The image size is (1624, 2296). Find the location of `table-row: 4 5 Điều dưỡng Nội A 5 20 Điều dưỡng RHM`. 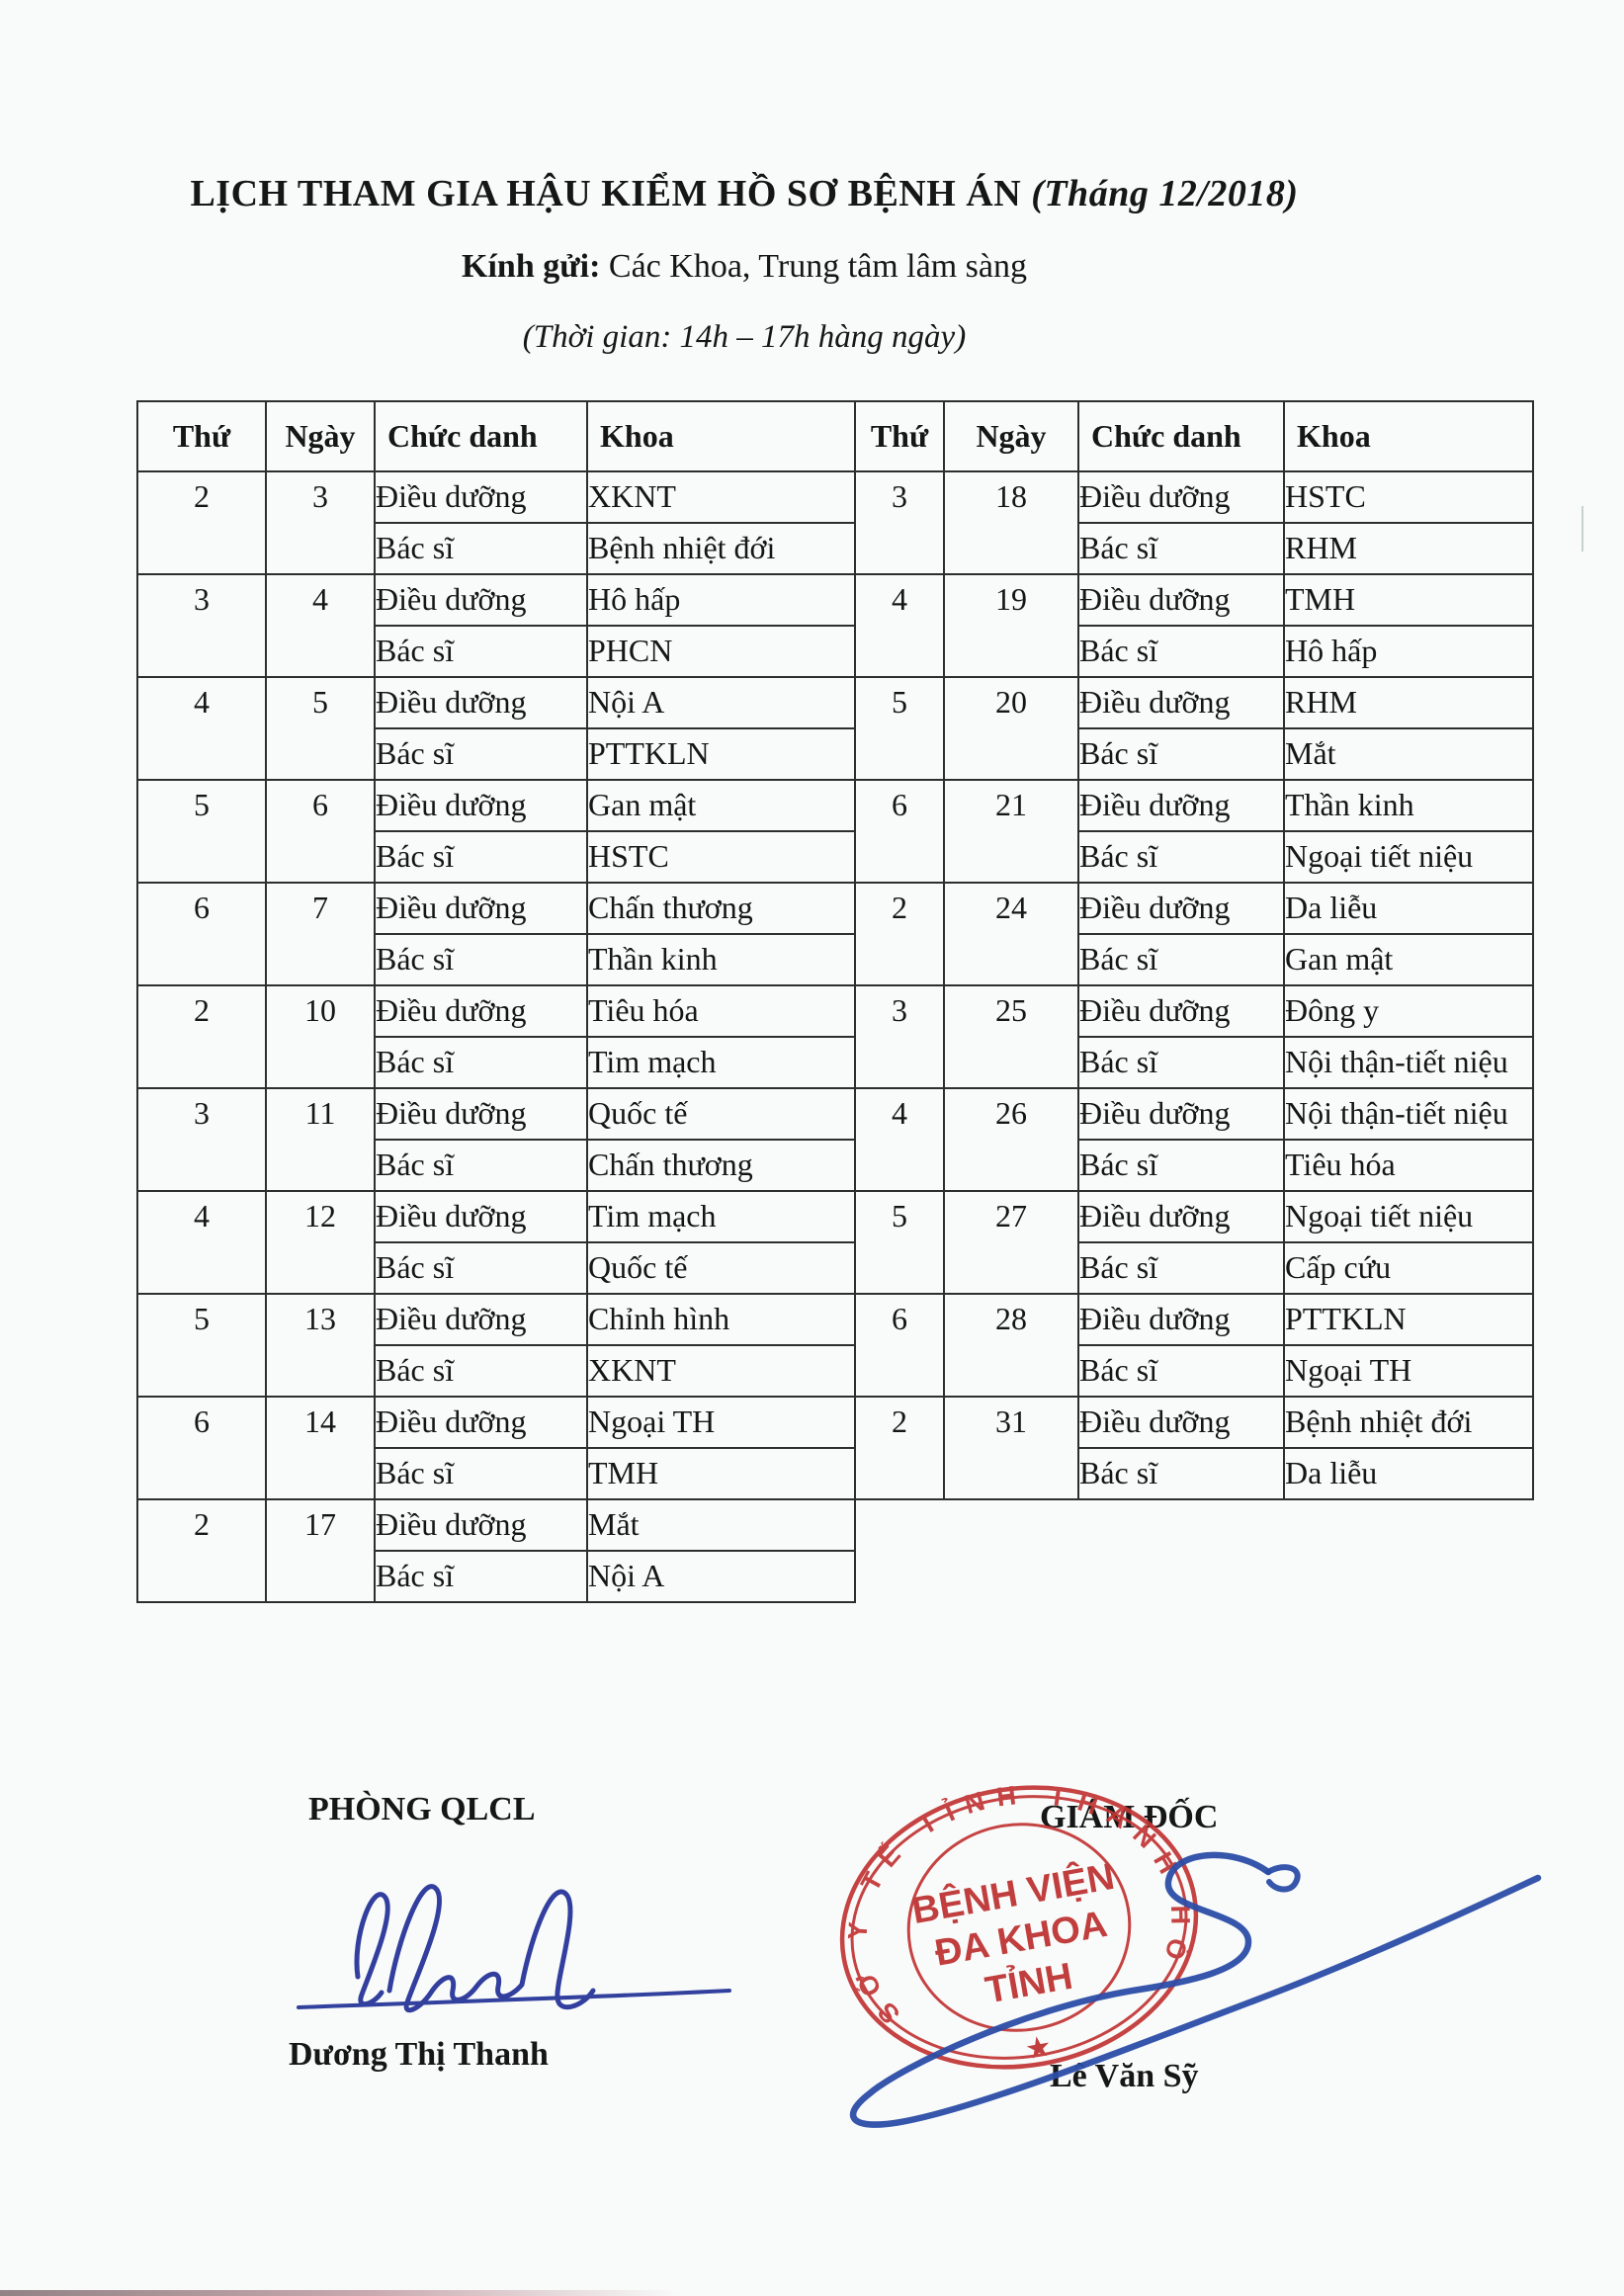

table-row: 4 5 Điều dưỡng Nội A 5 20 Điều dưỡng RHM is located at coordinates (835, 728).